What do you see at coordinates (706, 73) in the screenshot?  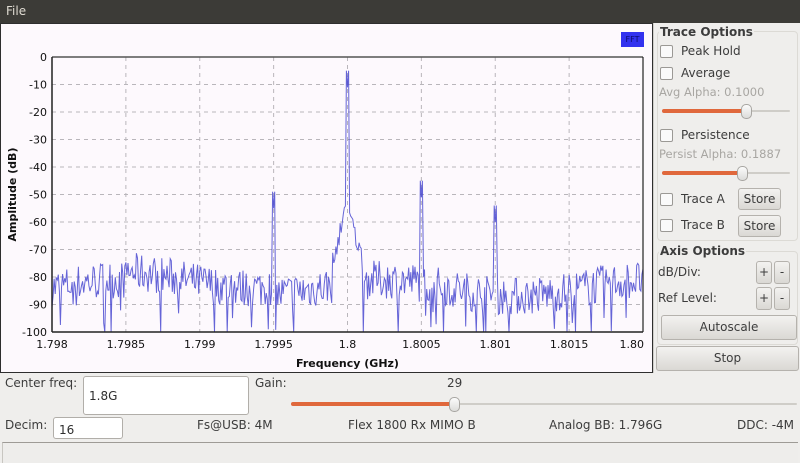 I see `average-label: Average` at bounding box center [706, 73].